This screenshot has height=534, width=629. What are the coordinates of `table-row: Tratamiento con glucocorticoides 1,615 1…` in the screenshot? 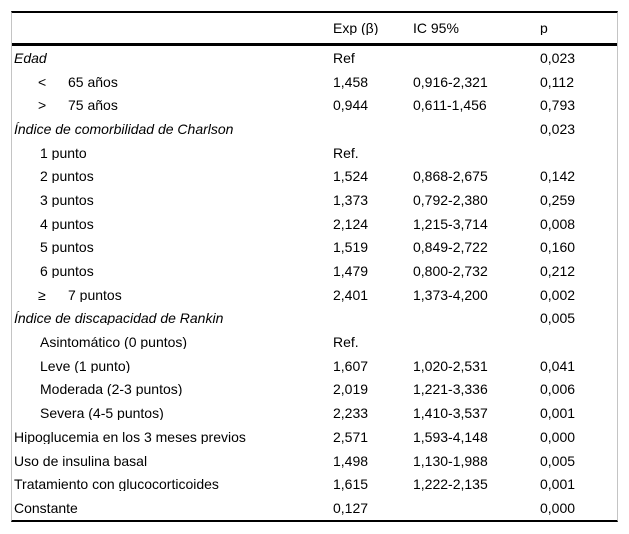 It's located at (314, 484).